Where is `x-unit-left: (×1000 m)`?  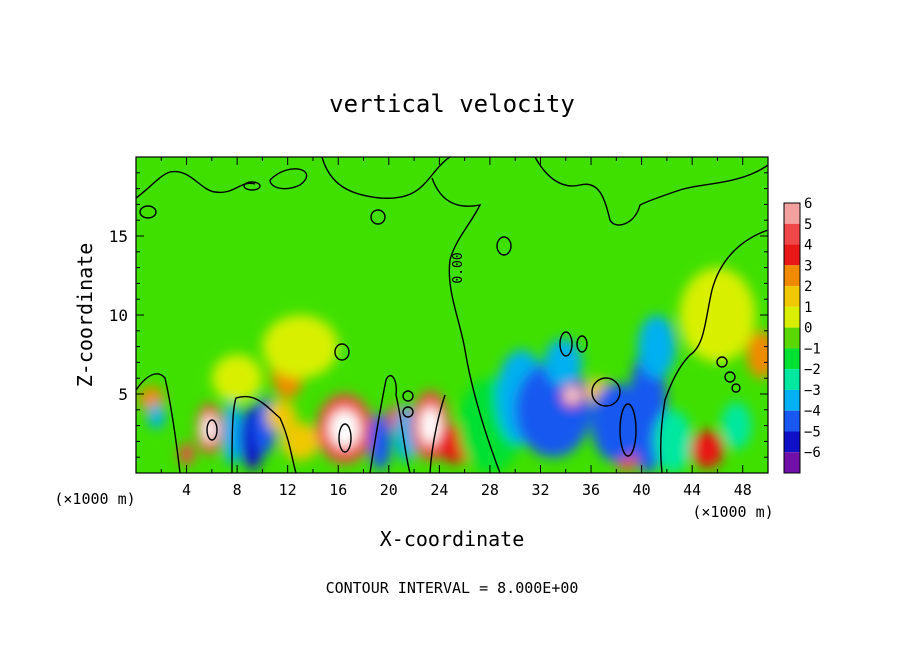 x-unit-left: (×1000 m) is located at coordinates (94, 499).